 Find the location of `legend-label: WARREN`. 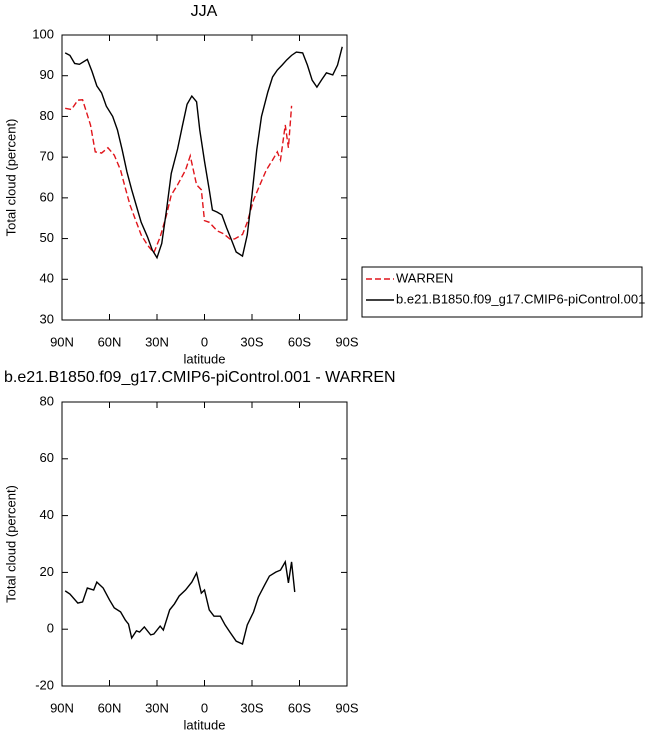

legend-label: WARREN is located at coordinates (424, 277).